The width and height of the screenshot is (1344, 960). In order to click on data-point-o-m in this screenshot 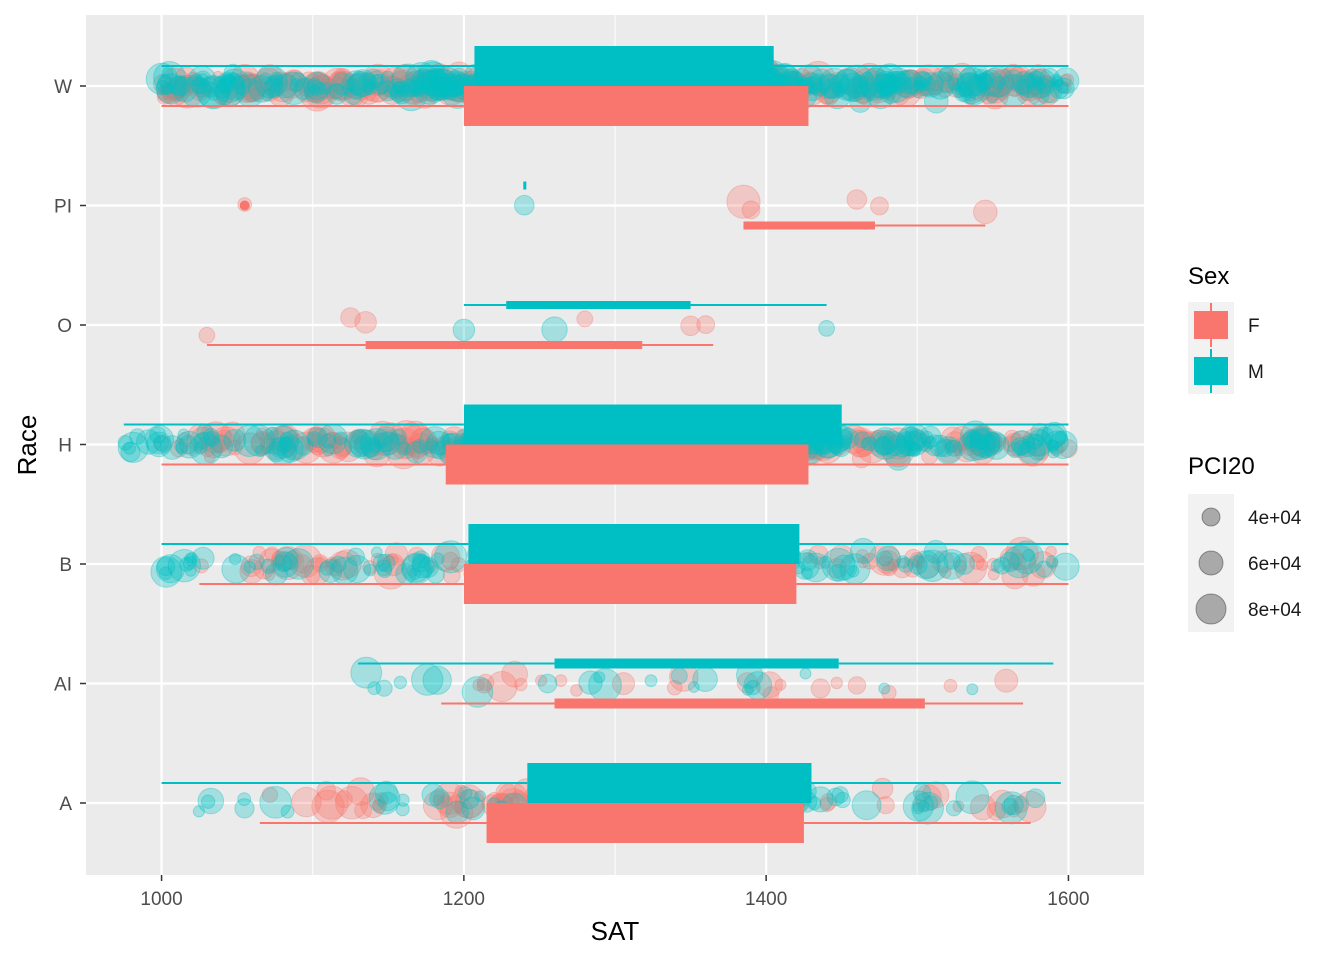, I will do `click(826, 328)`.